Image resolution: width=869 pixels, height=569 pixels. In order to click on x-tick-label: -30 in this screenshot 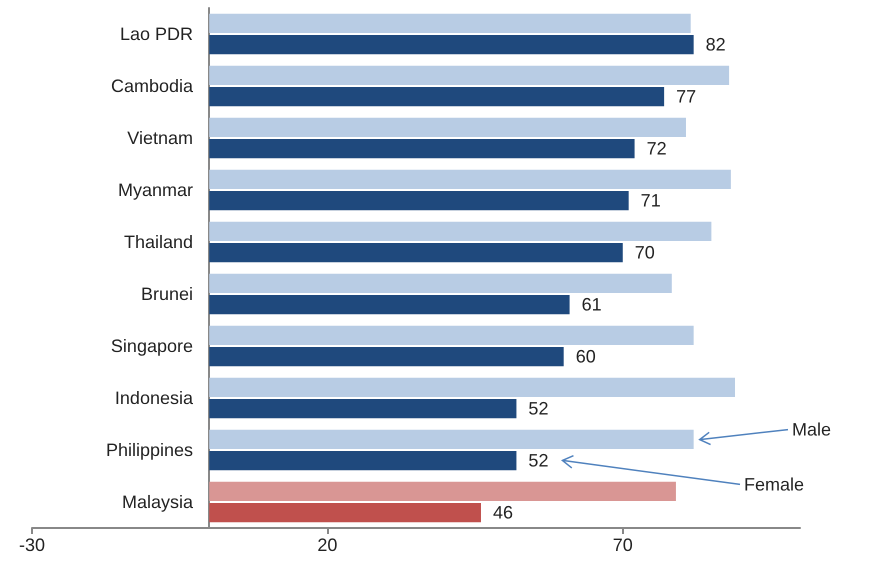, I will do `click(32, 545)`.